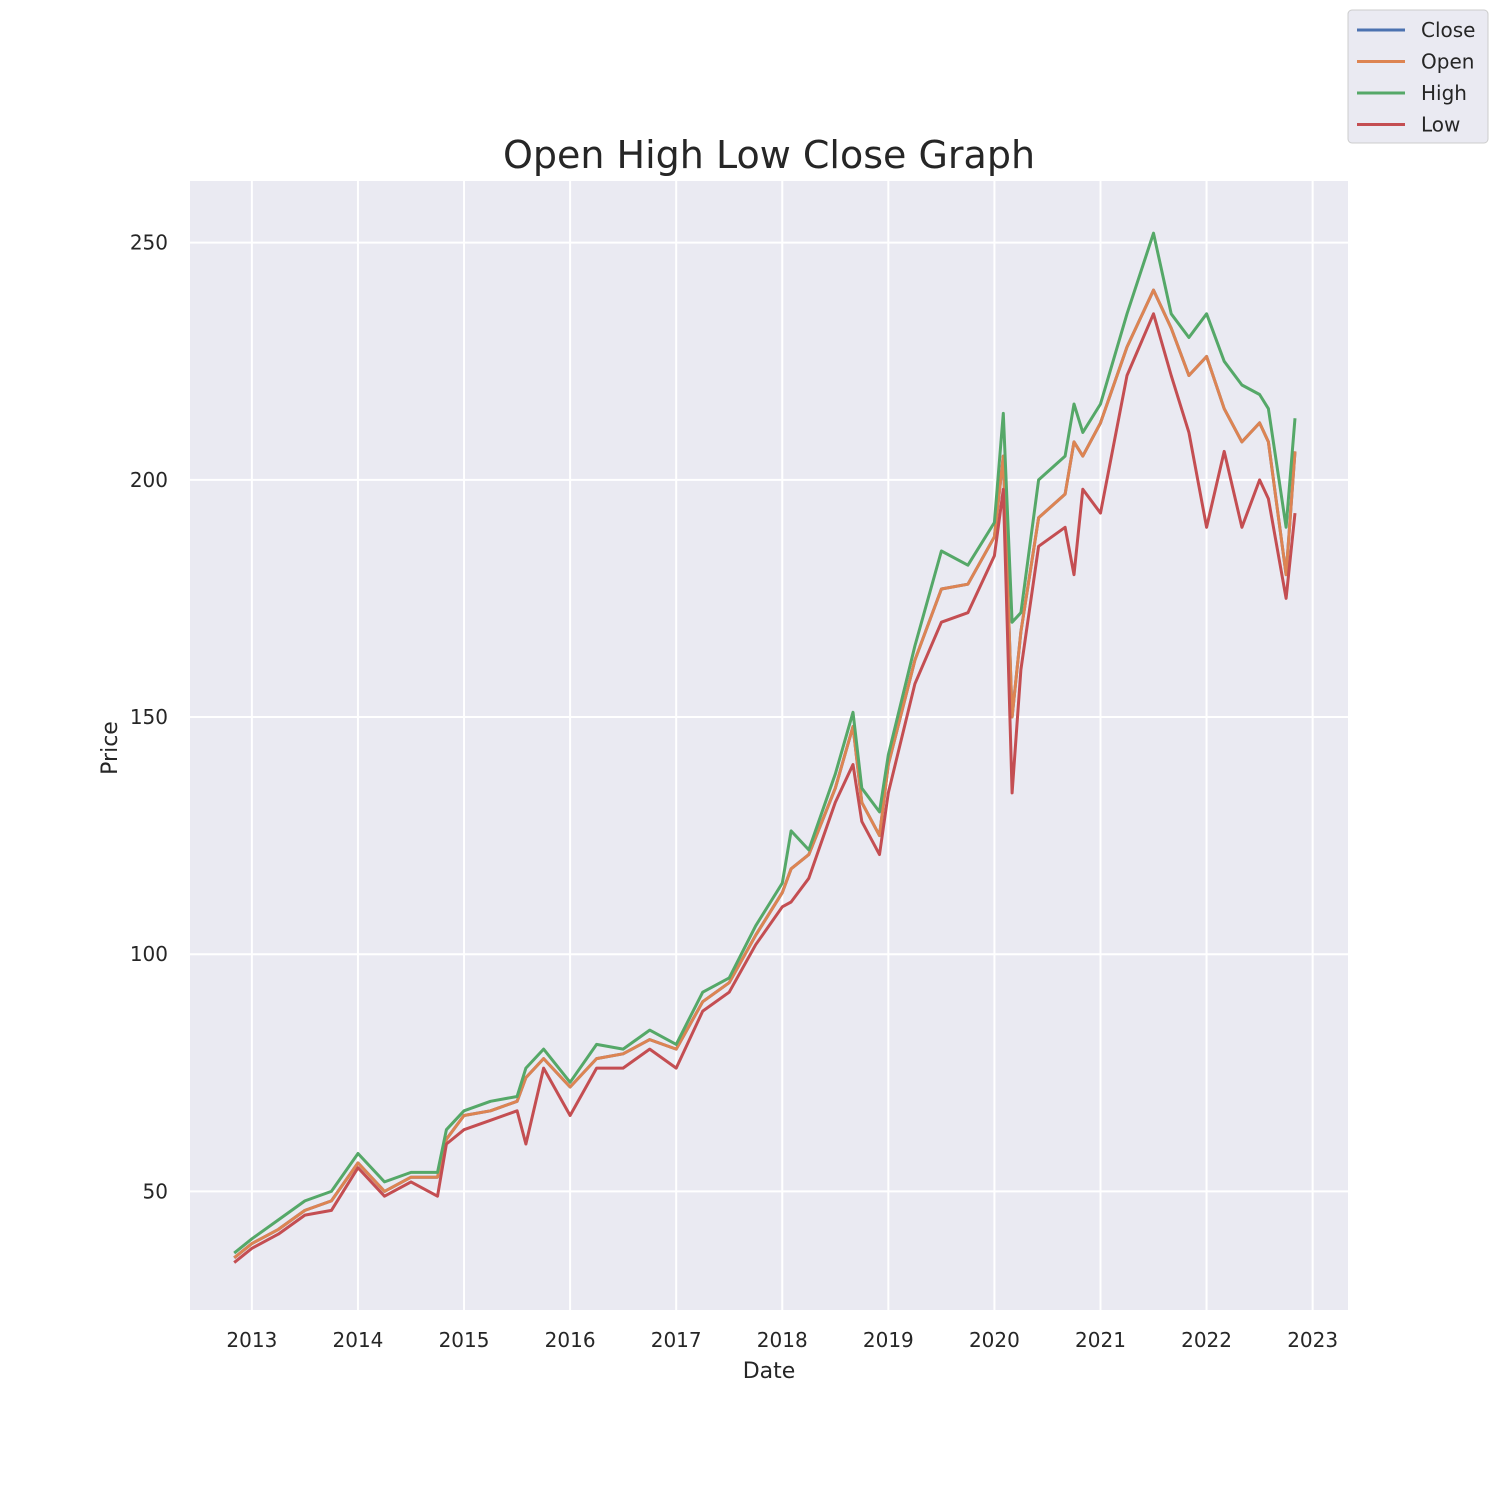 The height and width of the screenshot is (1500, 1500). What do you see at coordinates (149, 954) in the screenshot?
I see `y-tick-label: 100` at bounding box center [149, 954].